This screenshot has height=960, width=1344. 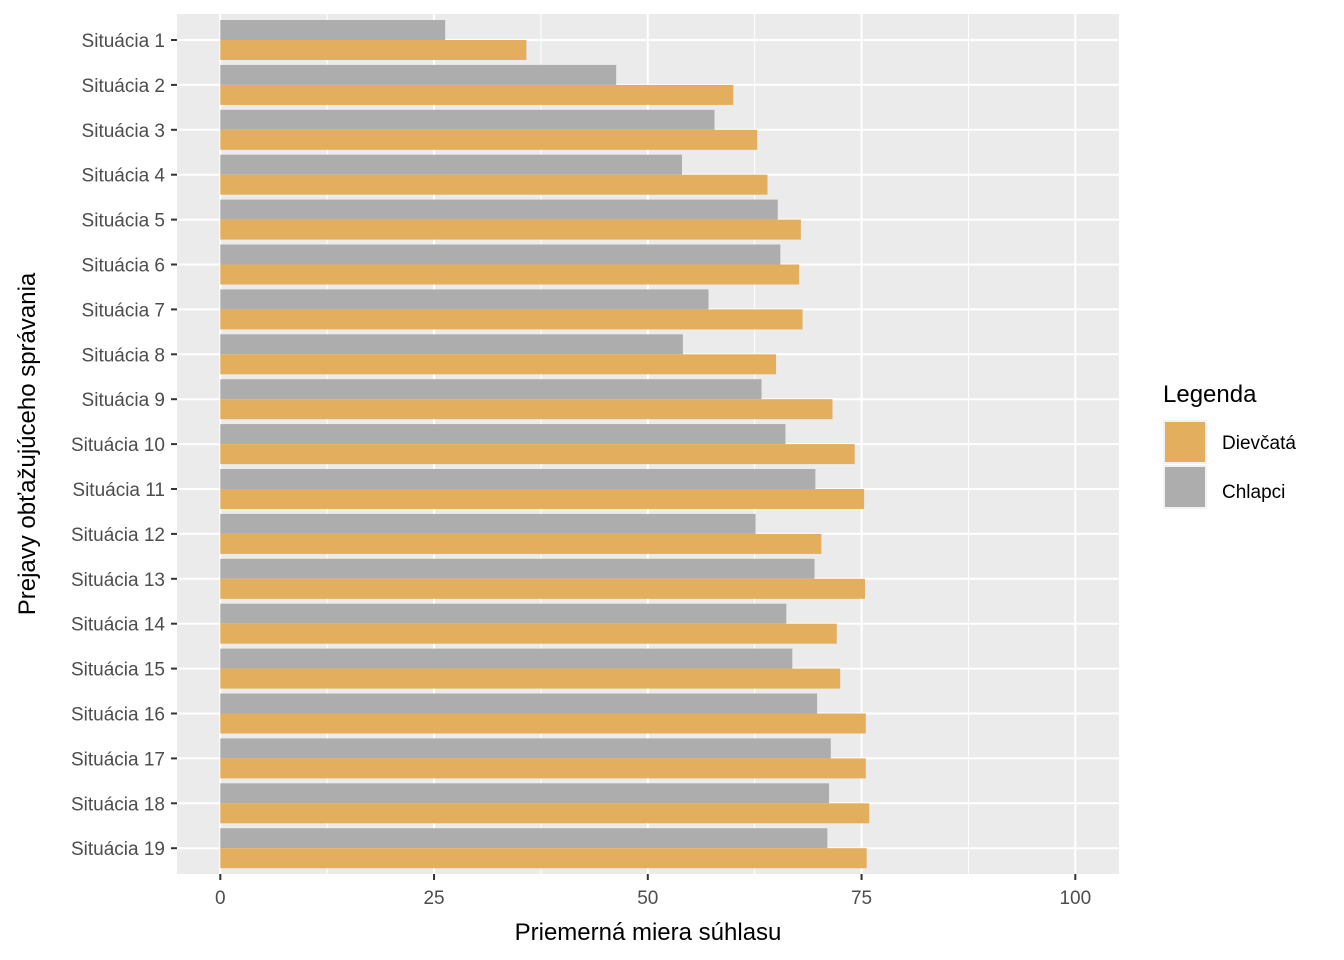 I want to click on y-tick-label: Situácia 5, so click(x=123, y=221).